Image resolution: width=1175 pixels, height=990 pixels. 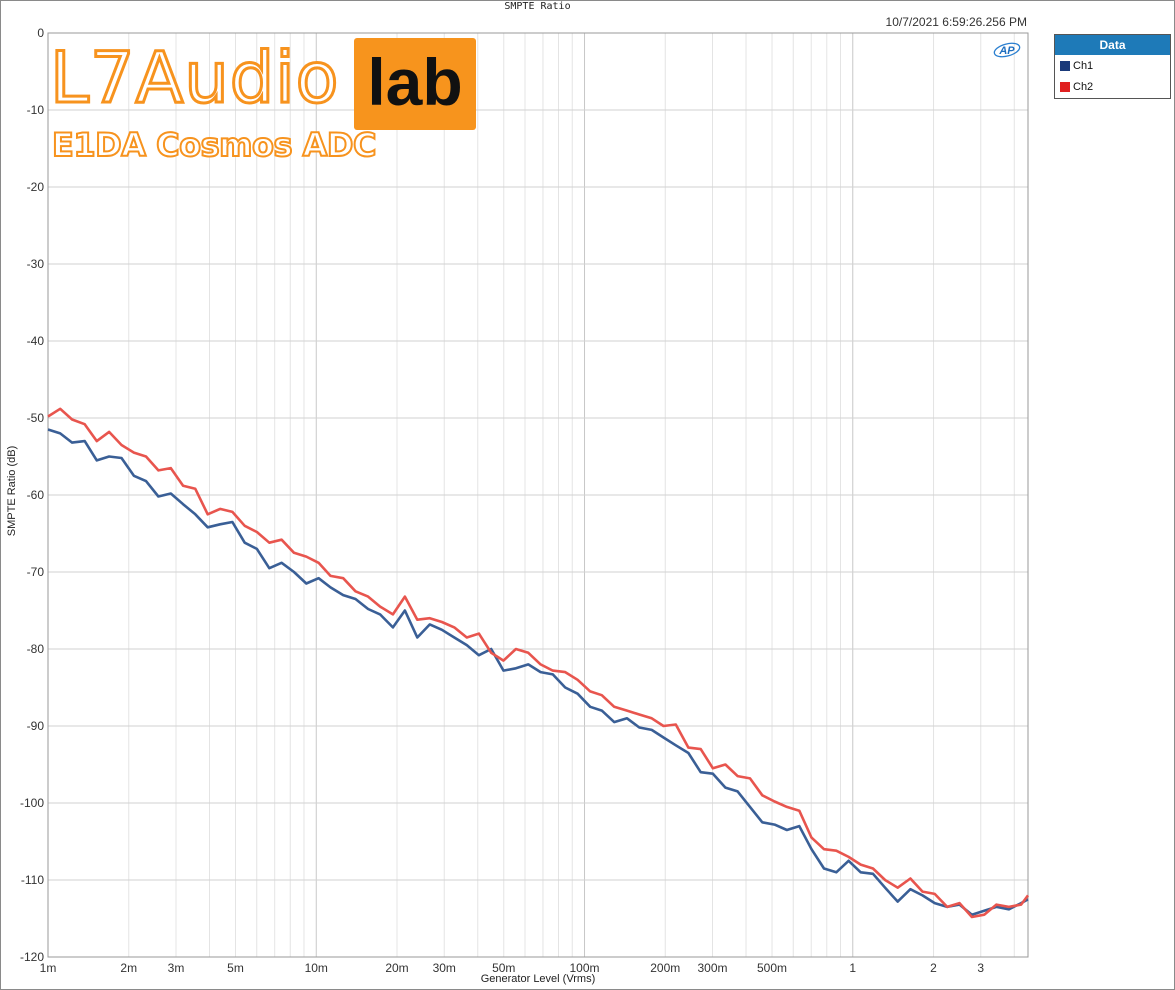 What do you see at coordinates (772, 968) in the screenshot?
I see `x-tick-label: 500m` at bounding box center [772, 968].